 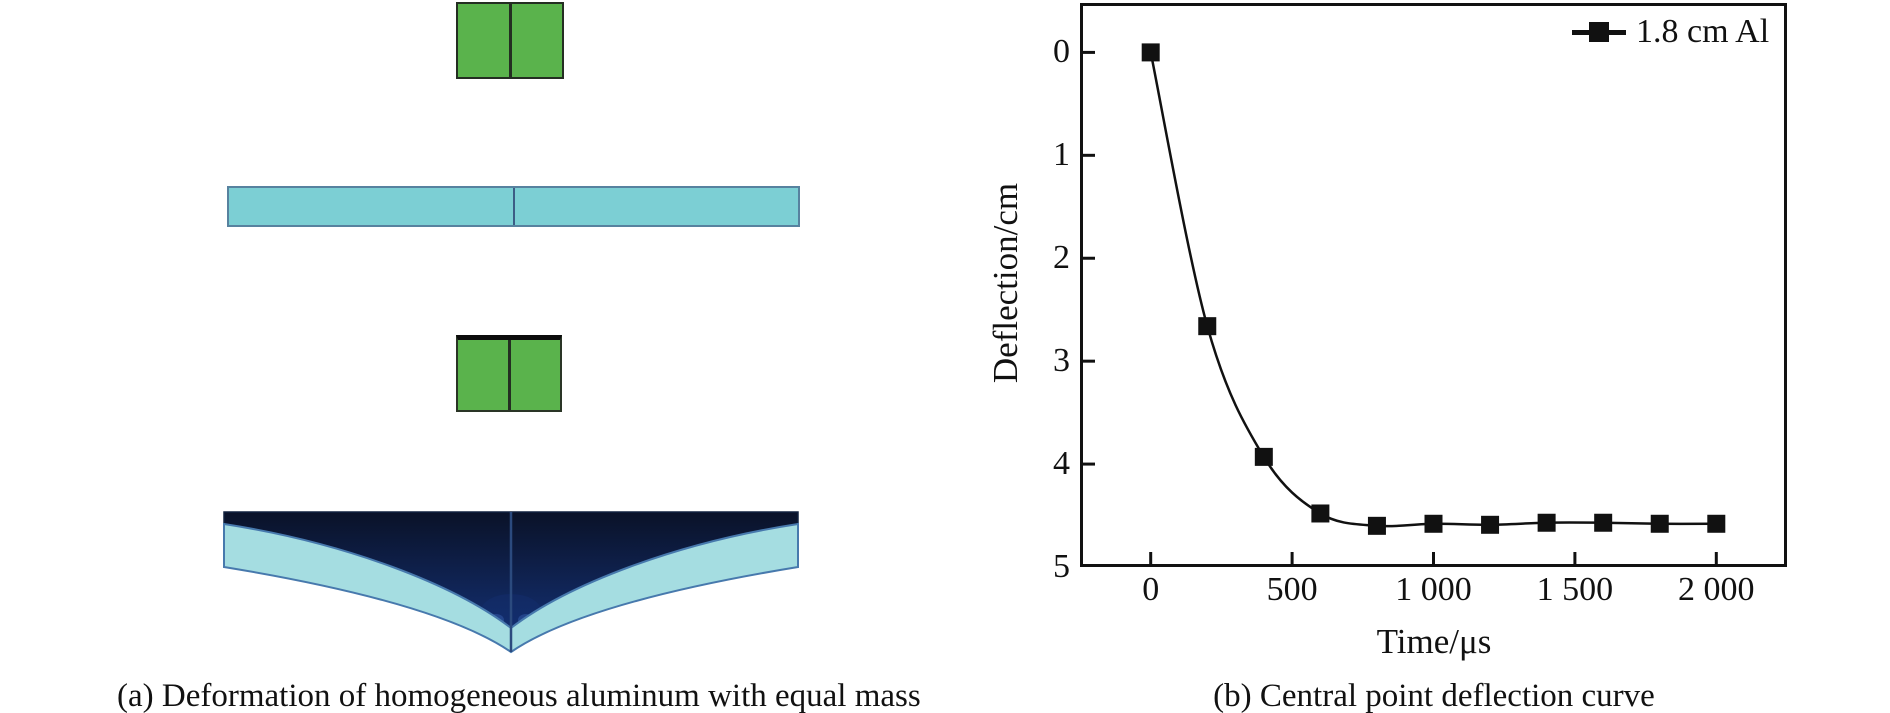 What do you see at coordinates (1575, 589) in the screenshot?
I see `x-tick-label: 1 500` at bounding box center [1575, 589].